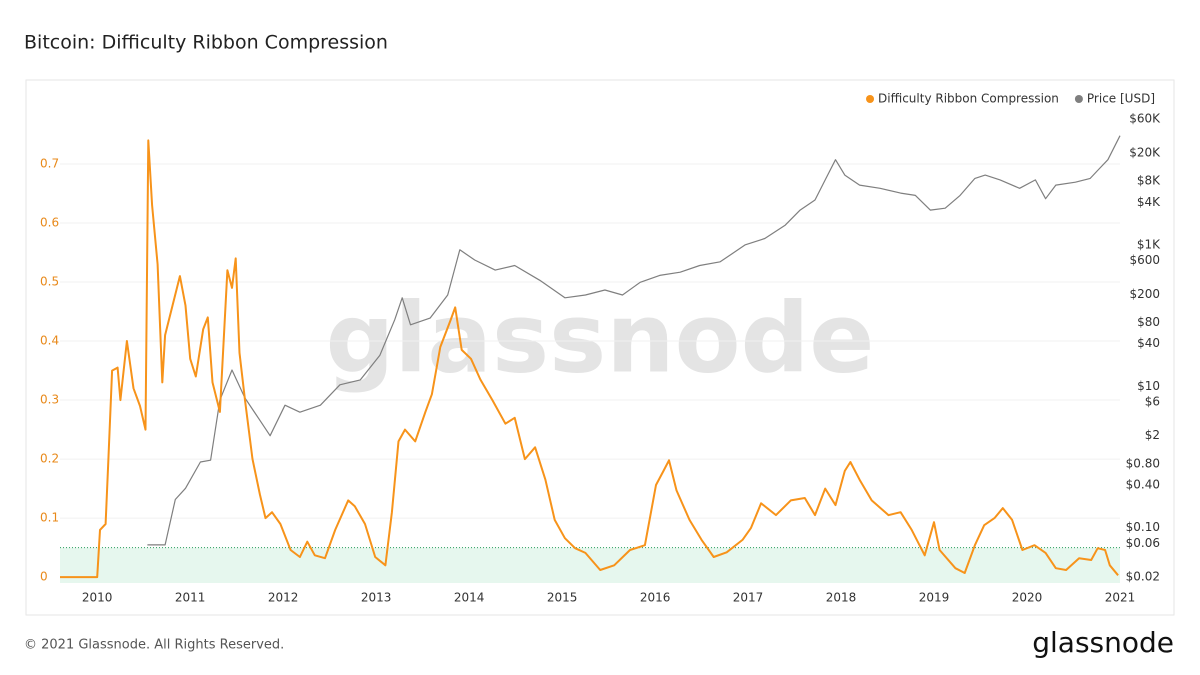 This screenshot has height=675, width=1200. Describe the element at coordinates (1145, 152) in the screenshot. I see `y2-tick-label: $20K` at that location.